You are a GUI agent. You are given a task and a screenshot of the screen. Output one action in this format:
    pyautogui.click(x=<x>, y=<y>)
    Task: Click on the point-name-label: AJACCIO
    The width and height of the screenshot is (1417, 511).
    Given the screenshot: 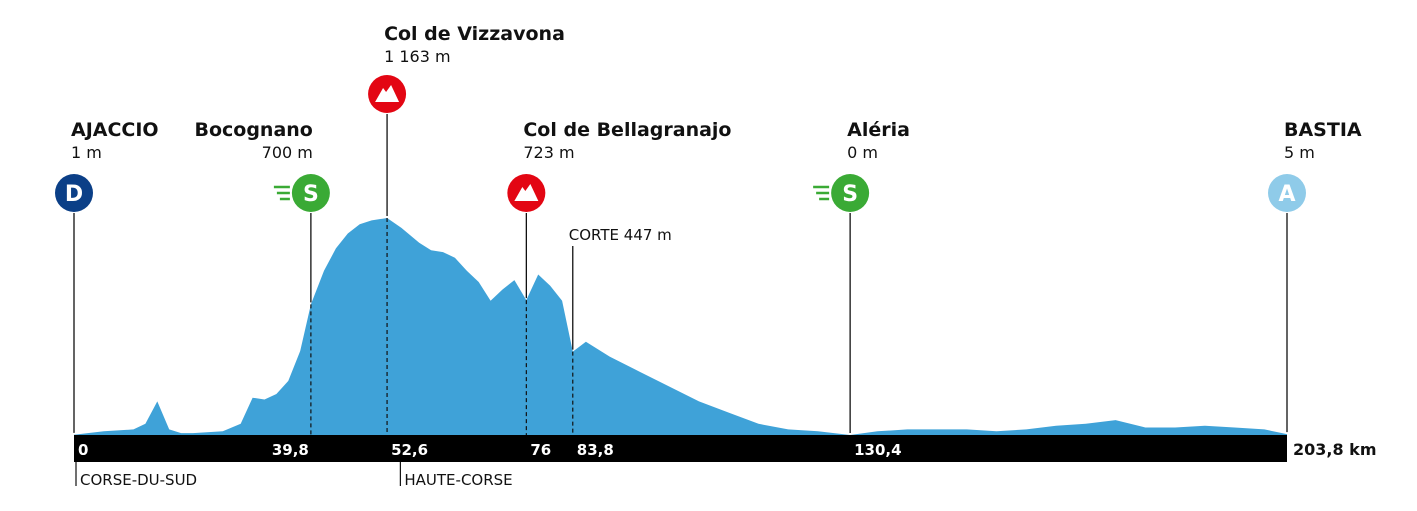 What is the action you would take?
    pyautogui.click(x=115, y=130)
    